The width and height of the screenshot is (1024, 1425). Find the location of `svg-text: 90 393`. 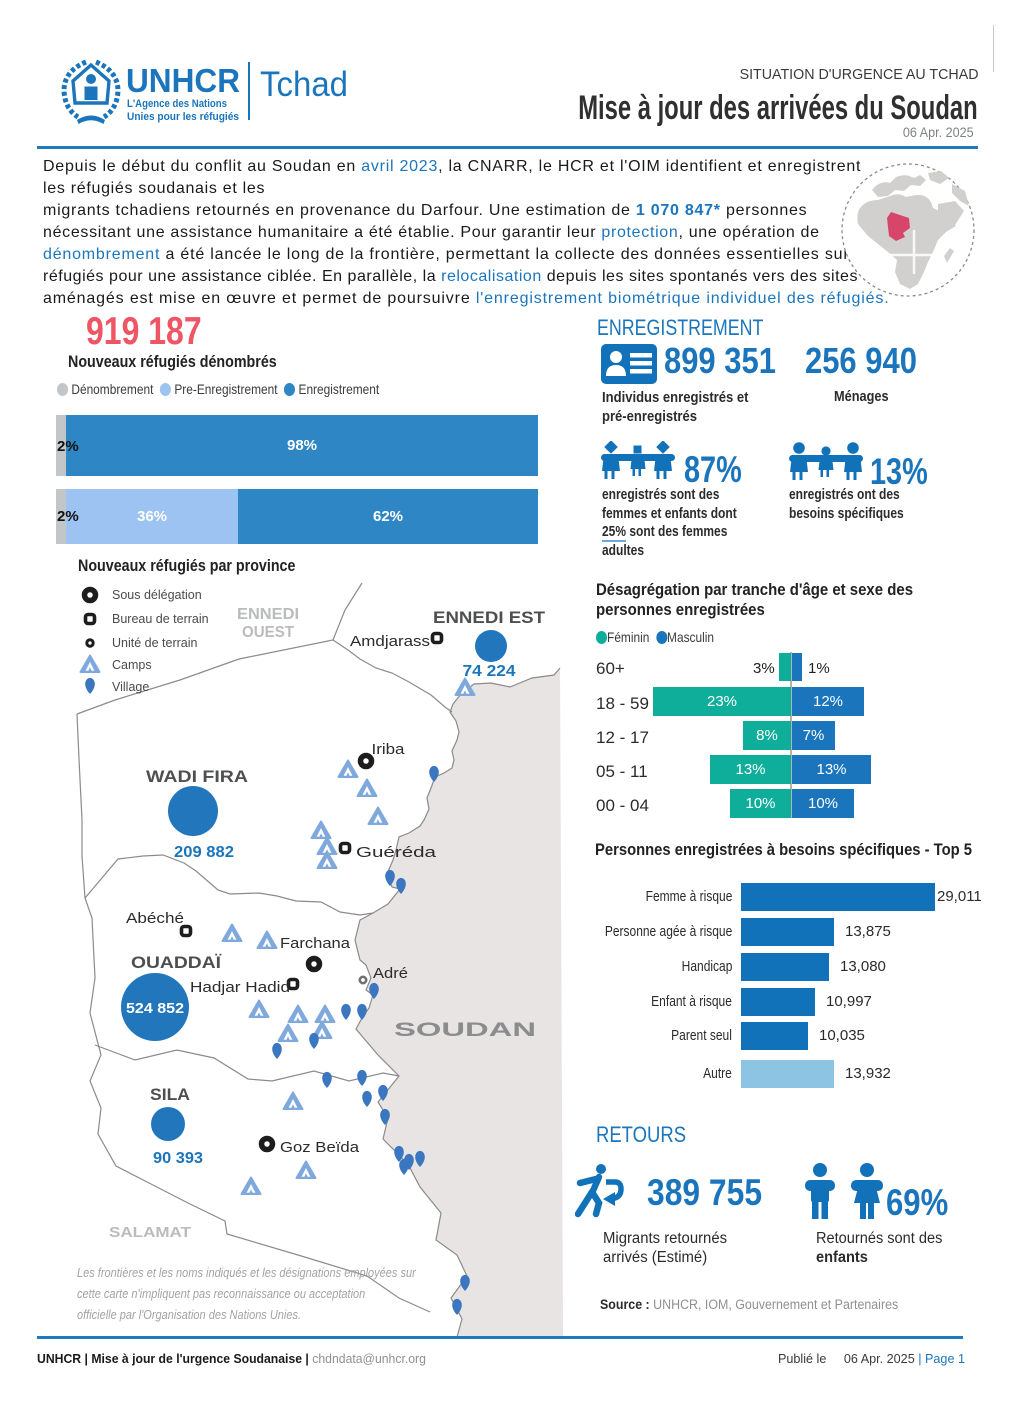

svg-text: 90 393 is located at coordinates (178, 1158).